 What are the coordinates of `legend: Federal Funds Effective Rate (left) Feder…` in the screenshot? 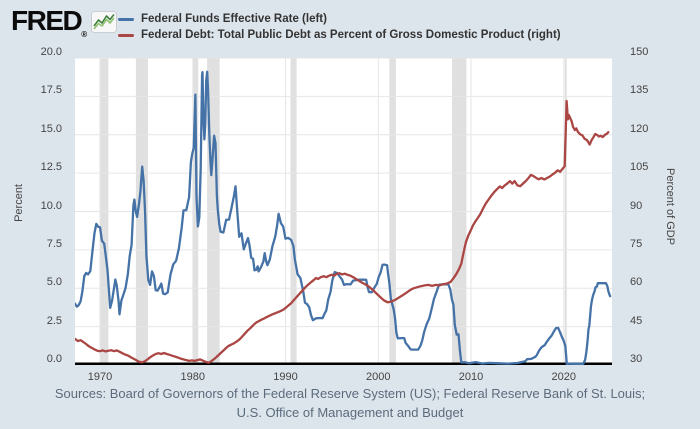 It's located at (339, 28).